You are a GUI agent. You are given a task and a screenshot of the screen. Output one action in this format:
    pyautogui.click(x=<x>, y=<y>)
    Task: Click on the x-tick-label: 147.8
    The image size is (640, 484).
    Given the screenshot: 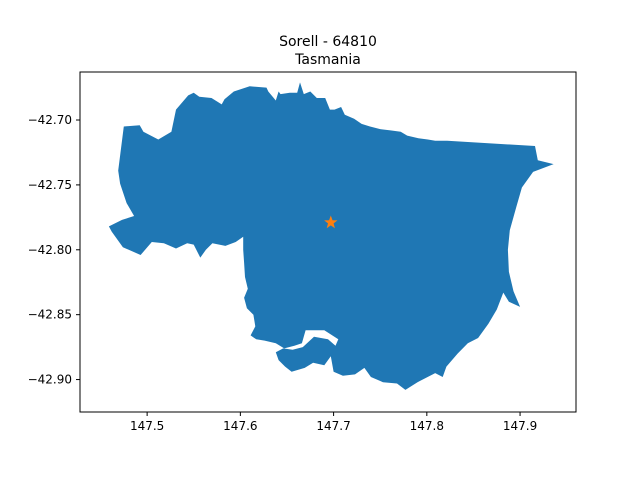 What is the action you would take?
    pyautogui.click(x=427, y=426)
    